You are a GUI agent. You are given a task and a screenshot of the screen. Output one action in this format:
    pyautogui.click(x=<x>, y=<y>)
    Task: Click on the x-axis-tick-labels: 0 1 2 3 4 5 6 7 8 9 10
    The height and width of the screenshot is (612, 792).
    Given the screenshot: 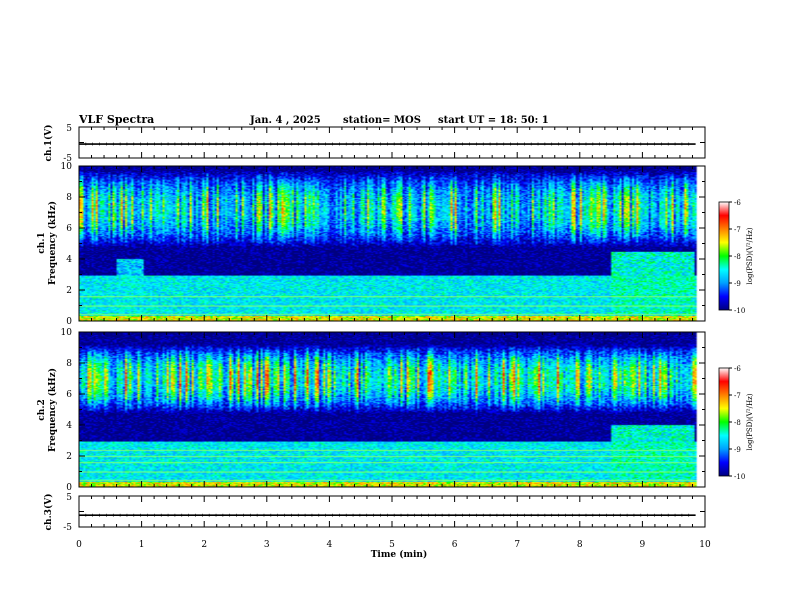 What is the action you would take?
    pyautogui.click(x=393, y=545)
    